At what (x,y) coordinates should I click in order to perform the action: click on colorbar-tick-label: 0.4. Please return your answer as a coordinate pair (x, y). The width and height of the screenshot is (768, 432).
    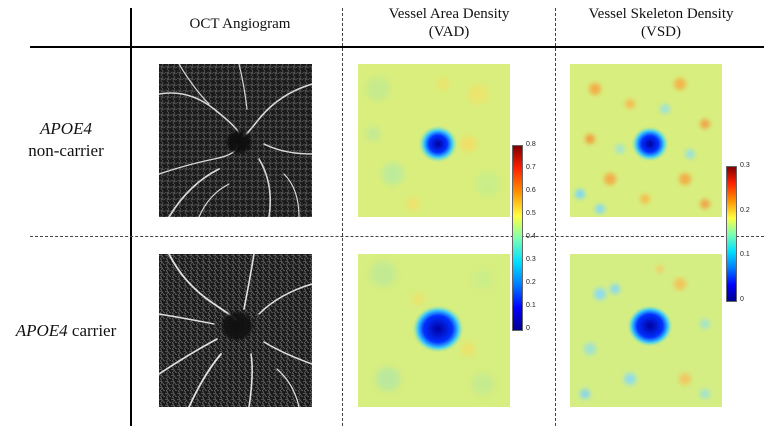
    Looking at the image, I should click on (531, 236).